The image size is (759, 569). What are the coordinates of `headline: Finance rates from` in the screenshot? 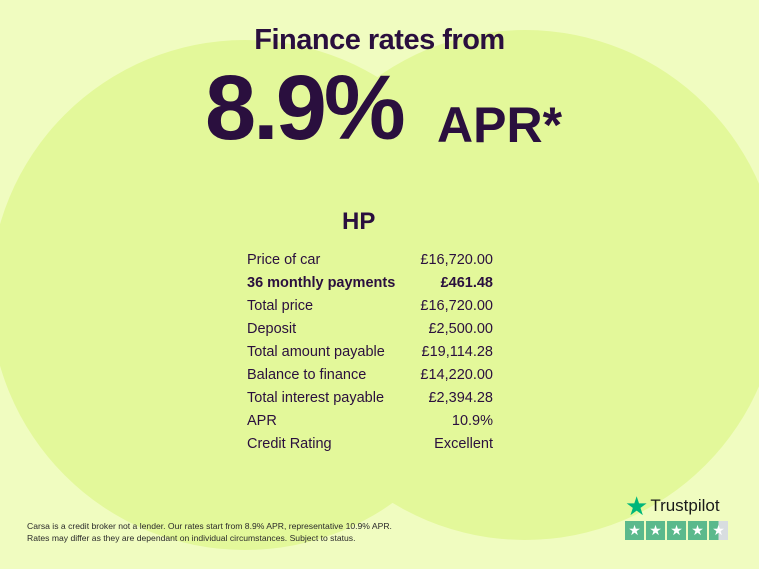 It's located at (379, 40).